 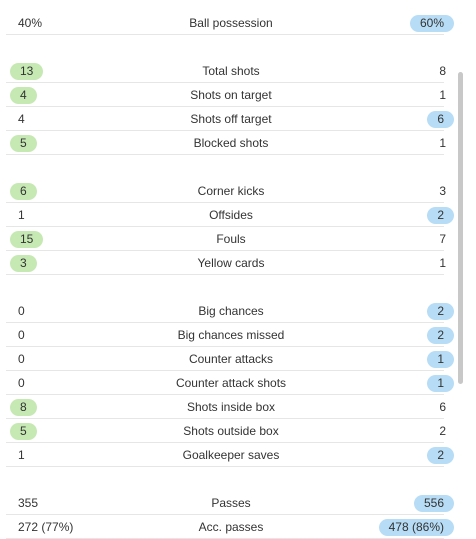 I want to click on scrollbar-thumb, so click(x=460, y=228).